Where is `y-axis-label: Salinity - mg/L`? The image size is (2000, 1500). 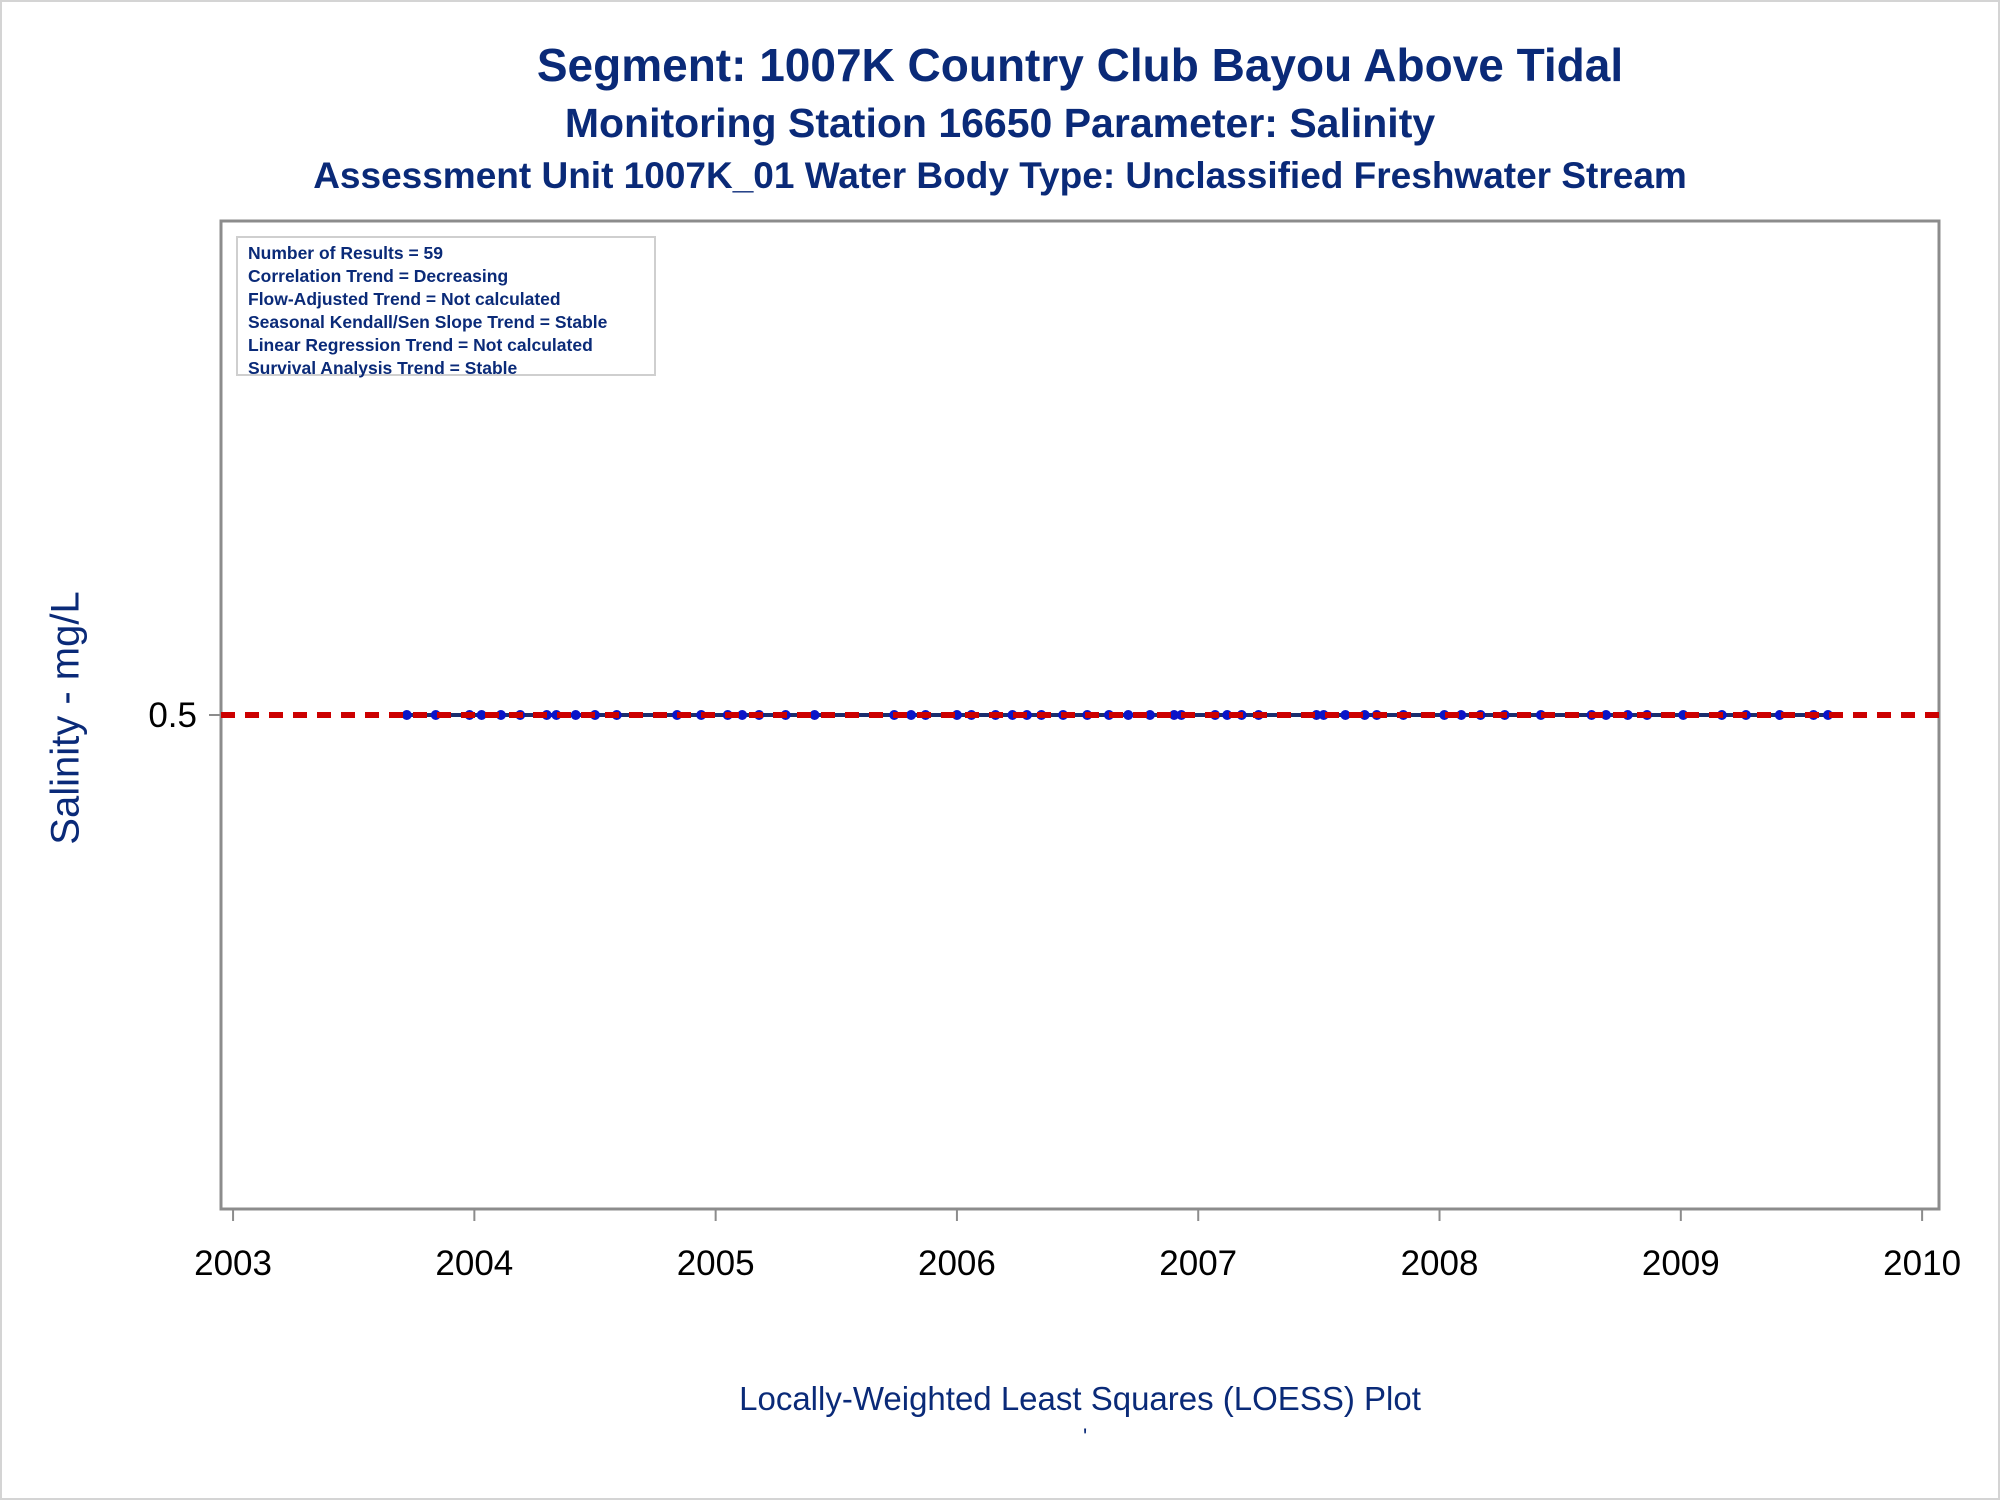 y-axis-label: Salinity - mg/L is located at coordinates (65, 718).